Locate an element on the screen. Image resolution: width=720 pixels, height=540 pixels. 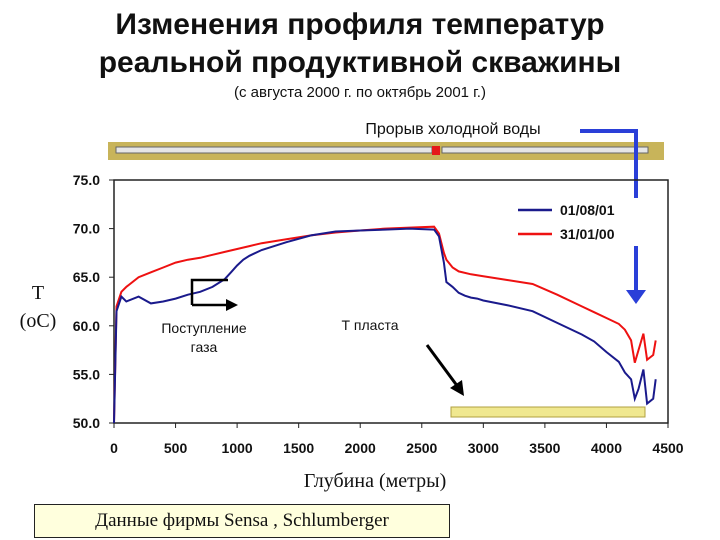
chart-subtitle: (с августа 2000 г. по октябрь 2001 г.) is located at coordinates (360, 92).